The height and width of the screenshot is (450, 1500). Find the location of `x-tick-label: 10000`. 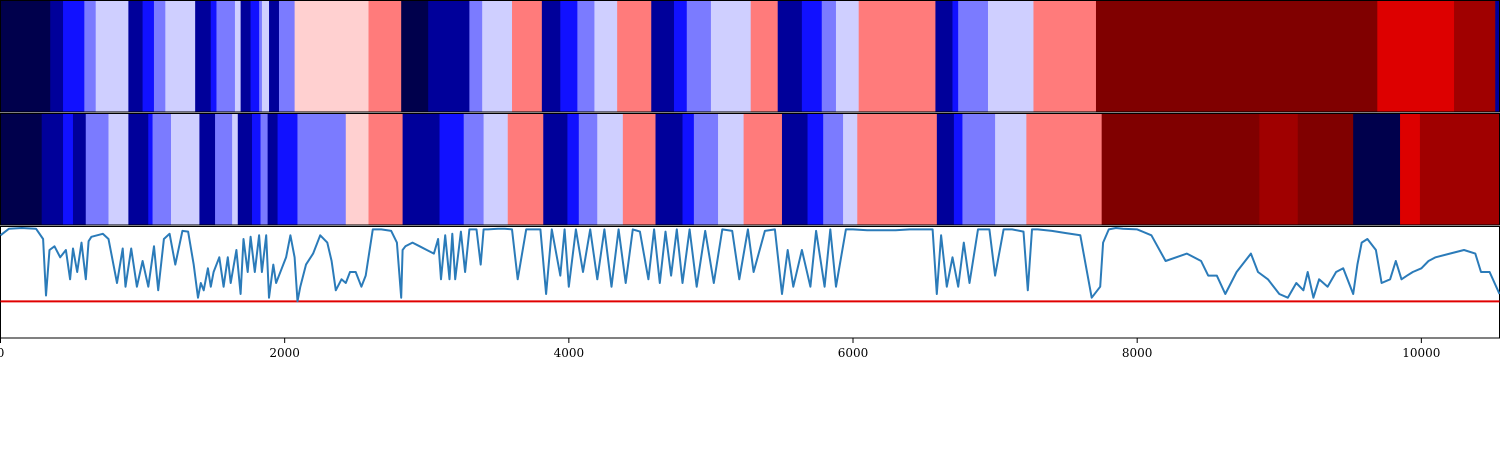

x-tick-label: 10000 is located at coordinates (1421, 353).